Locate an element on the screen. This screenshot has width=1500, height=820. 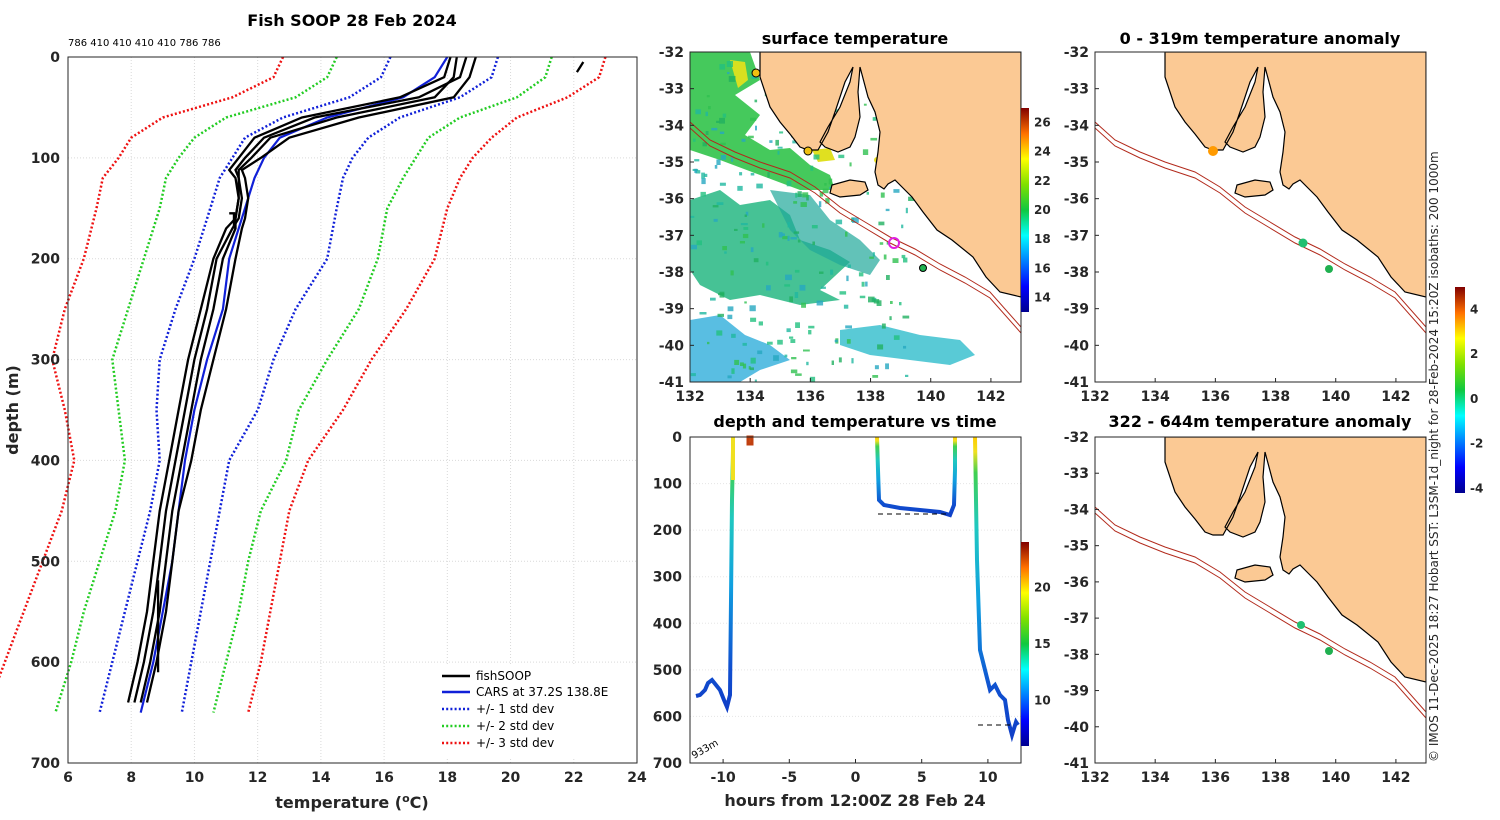
map-ytick: -41 is located at coordinates (1076, 383).